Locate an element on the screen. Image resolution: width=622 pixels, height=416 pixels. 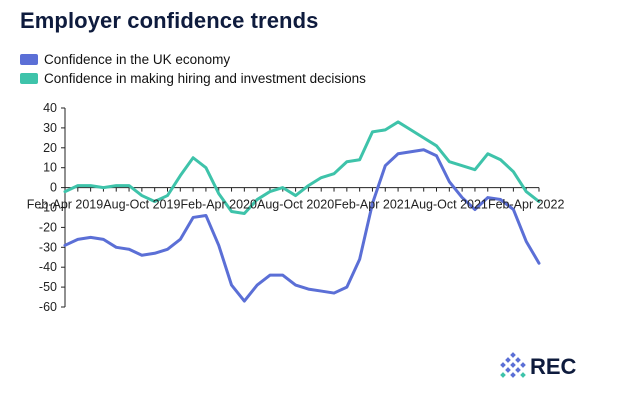
x-tick-label: Feb-Apr 2022 is located at coordinates (526, 205).